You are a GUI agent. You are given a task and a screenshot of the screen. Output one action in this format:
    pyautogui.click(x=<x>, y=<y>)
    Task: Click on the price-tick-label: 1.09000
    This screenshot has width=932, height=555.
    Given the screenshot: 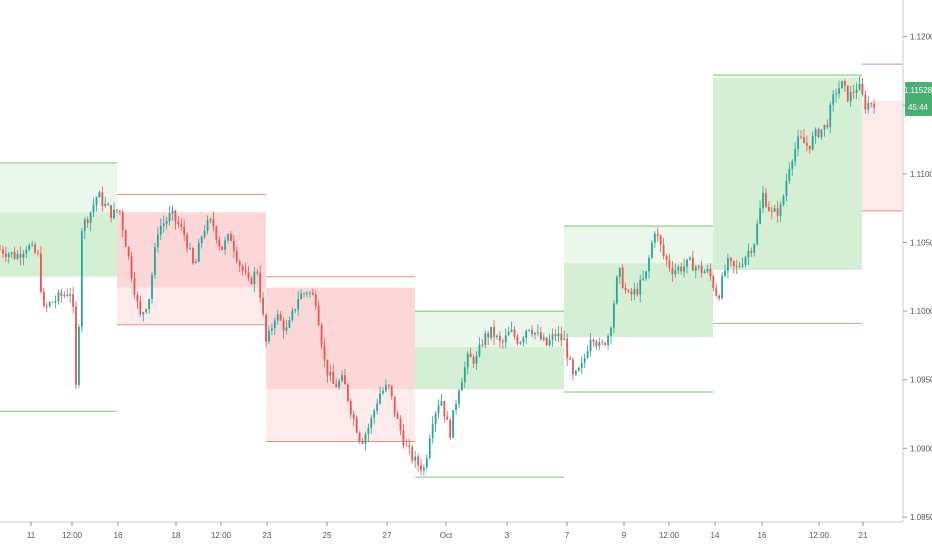 What is the action you would take?
    pyautogui.click(x=921, y=448)
    